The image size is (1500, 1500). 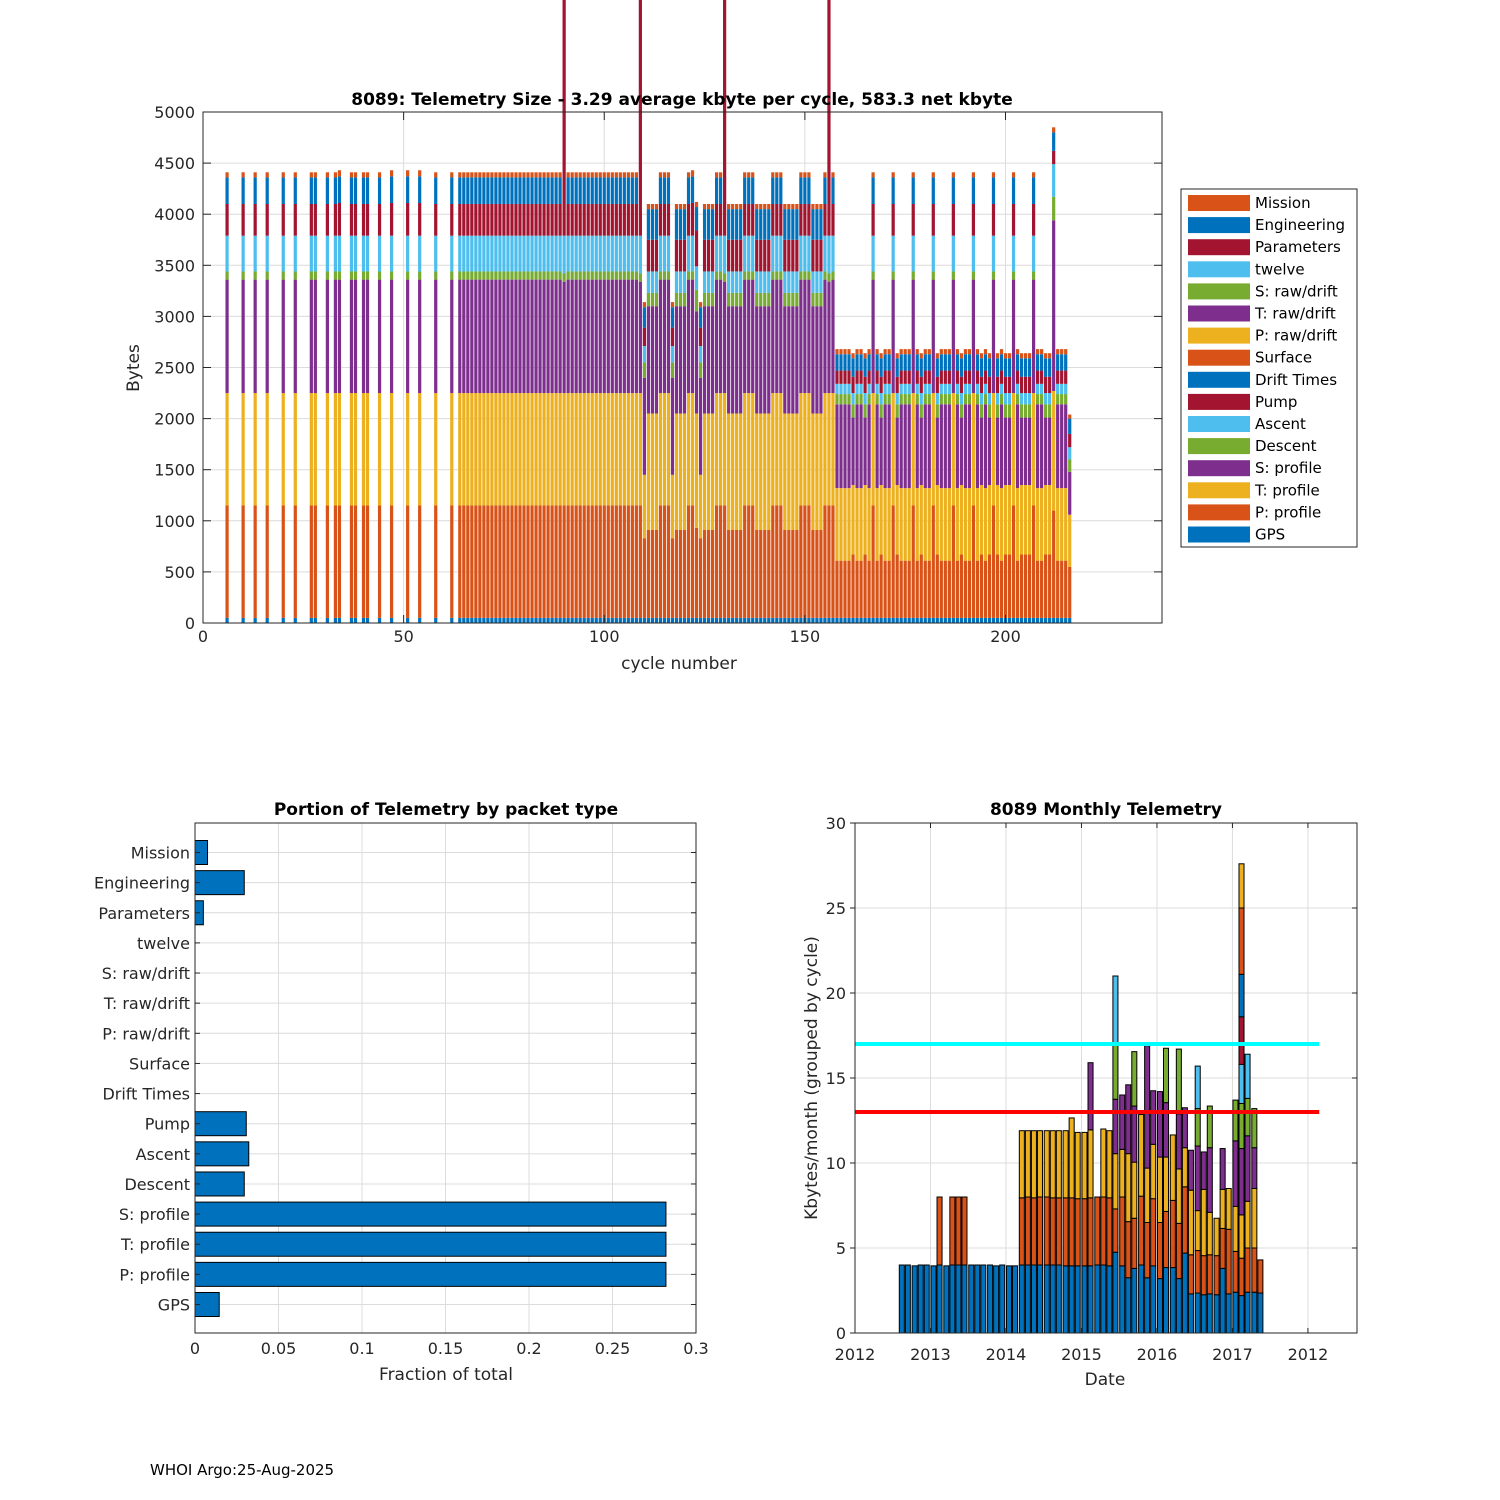 What do you see at coordinates (203, 636) in the screenshot?
I see `top-x-tick-label: 0` at bounding box center [203, 636].